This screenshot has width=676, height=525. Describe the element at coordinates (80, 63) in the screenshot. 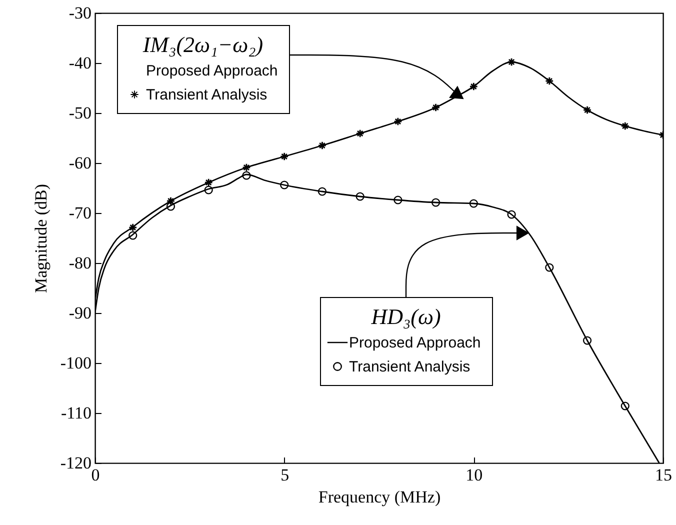

I see `y-tick-label: -40` at that location.